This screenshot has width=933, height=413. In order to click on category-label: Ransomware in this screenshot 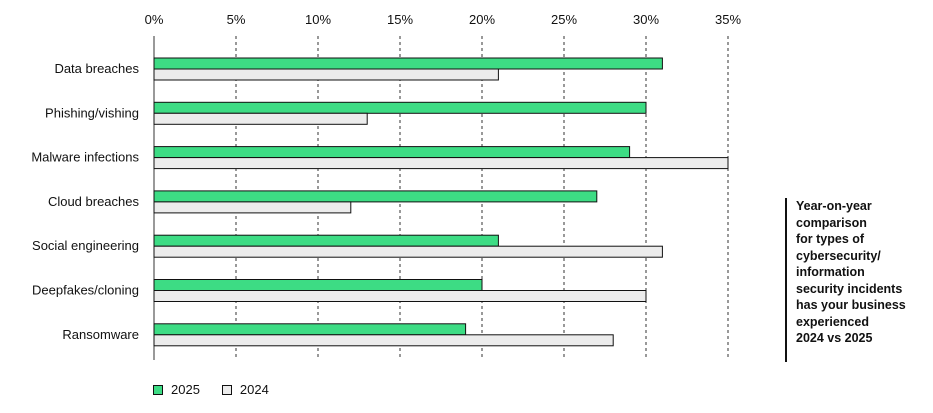, I will do `click(100, 334)`.